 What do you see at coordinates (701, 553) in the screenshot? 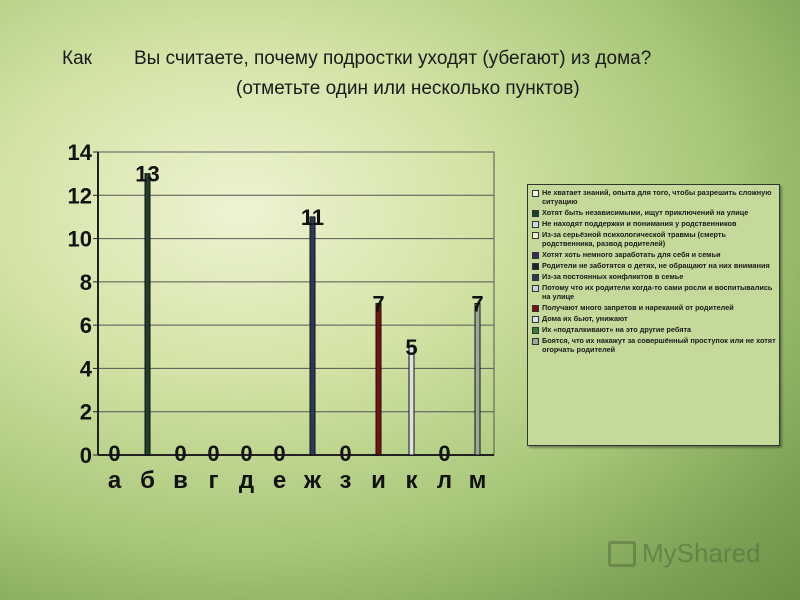
I see `watermark-text: MyShared` at bounding box center [701, 553].